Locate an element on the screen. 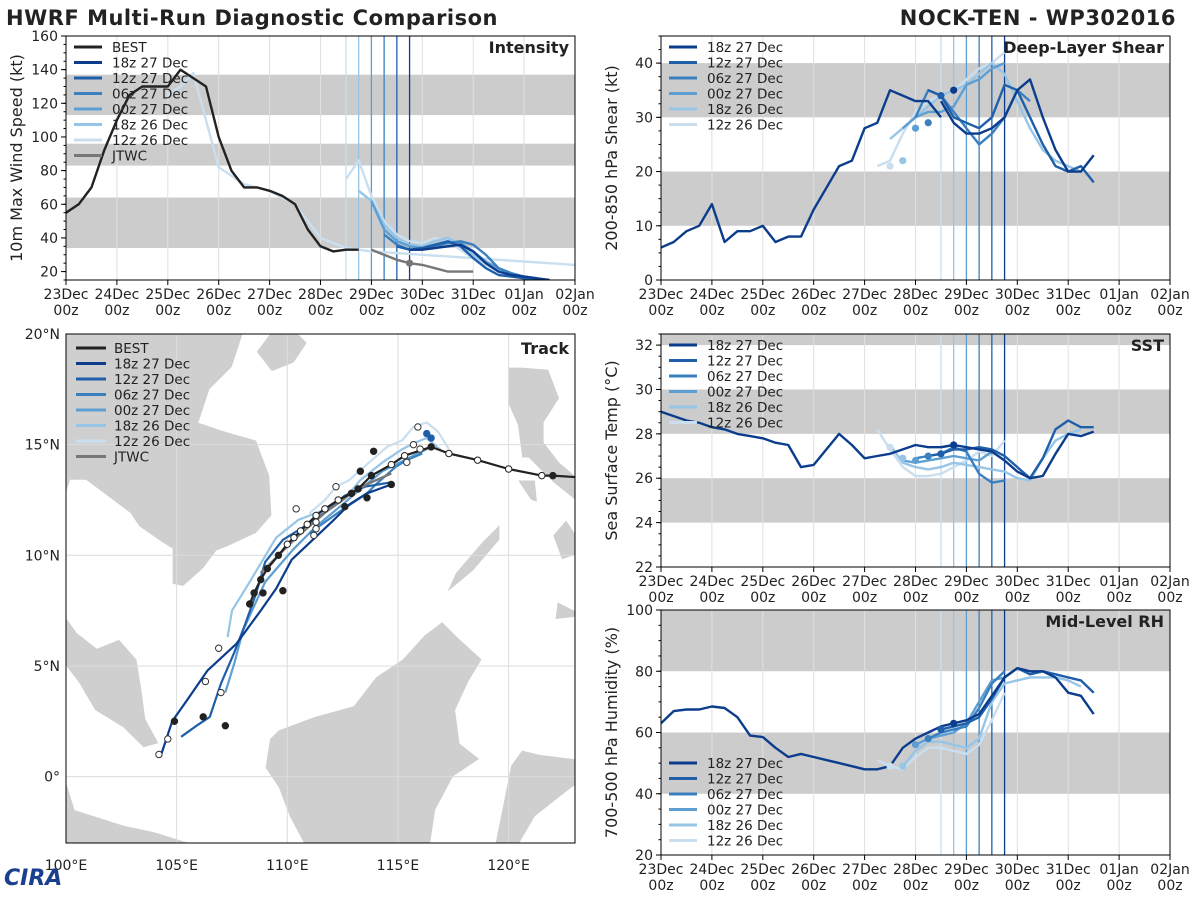  xtick-label-2: 00z is located at coordinates (762, 886).